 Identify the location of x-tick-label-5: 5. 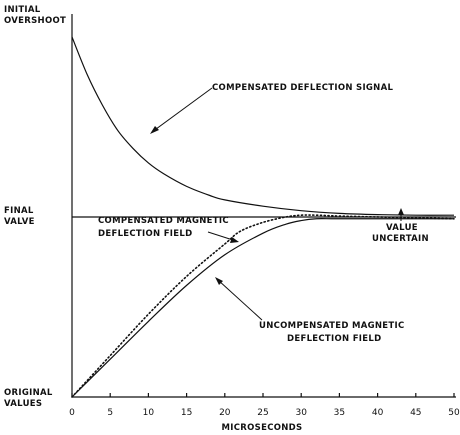
(110, 413).